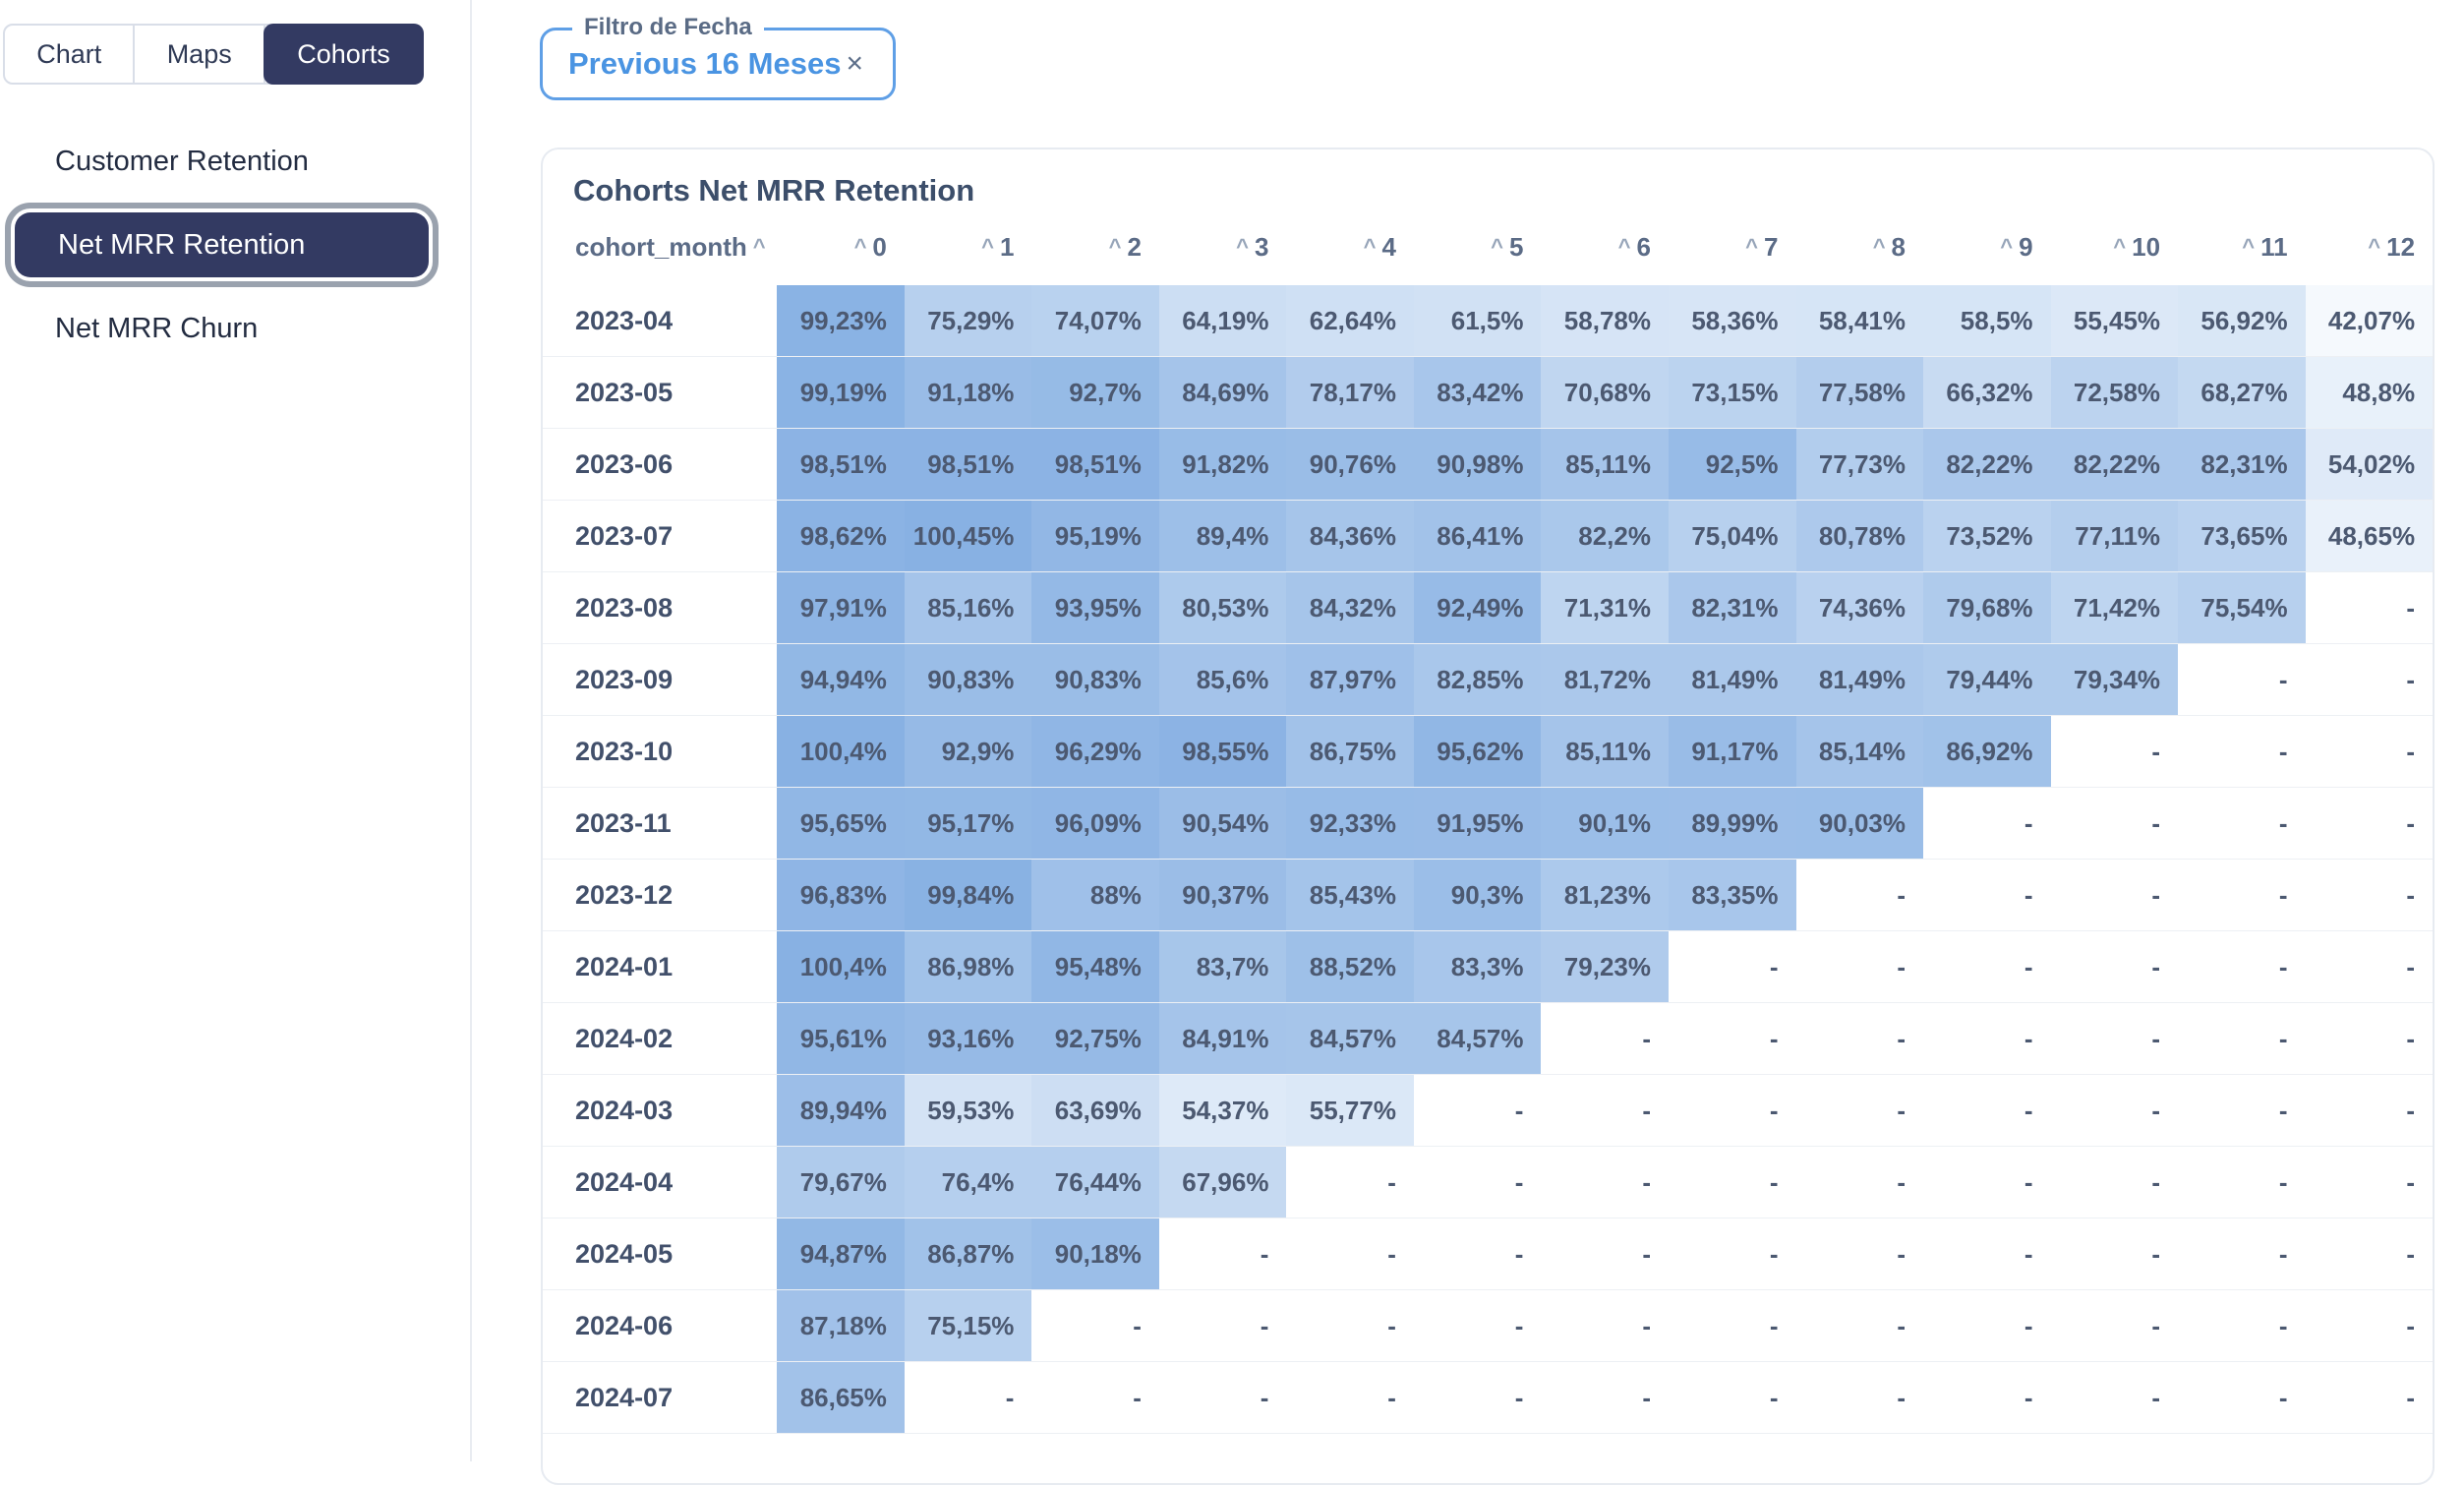 This screenshot has height=1485, width=2464. What do you see at coordinates (968, 536) in the screenshot?
I see `heat-cell: 100,45%` at bounding box center [968, 536].